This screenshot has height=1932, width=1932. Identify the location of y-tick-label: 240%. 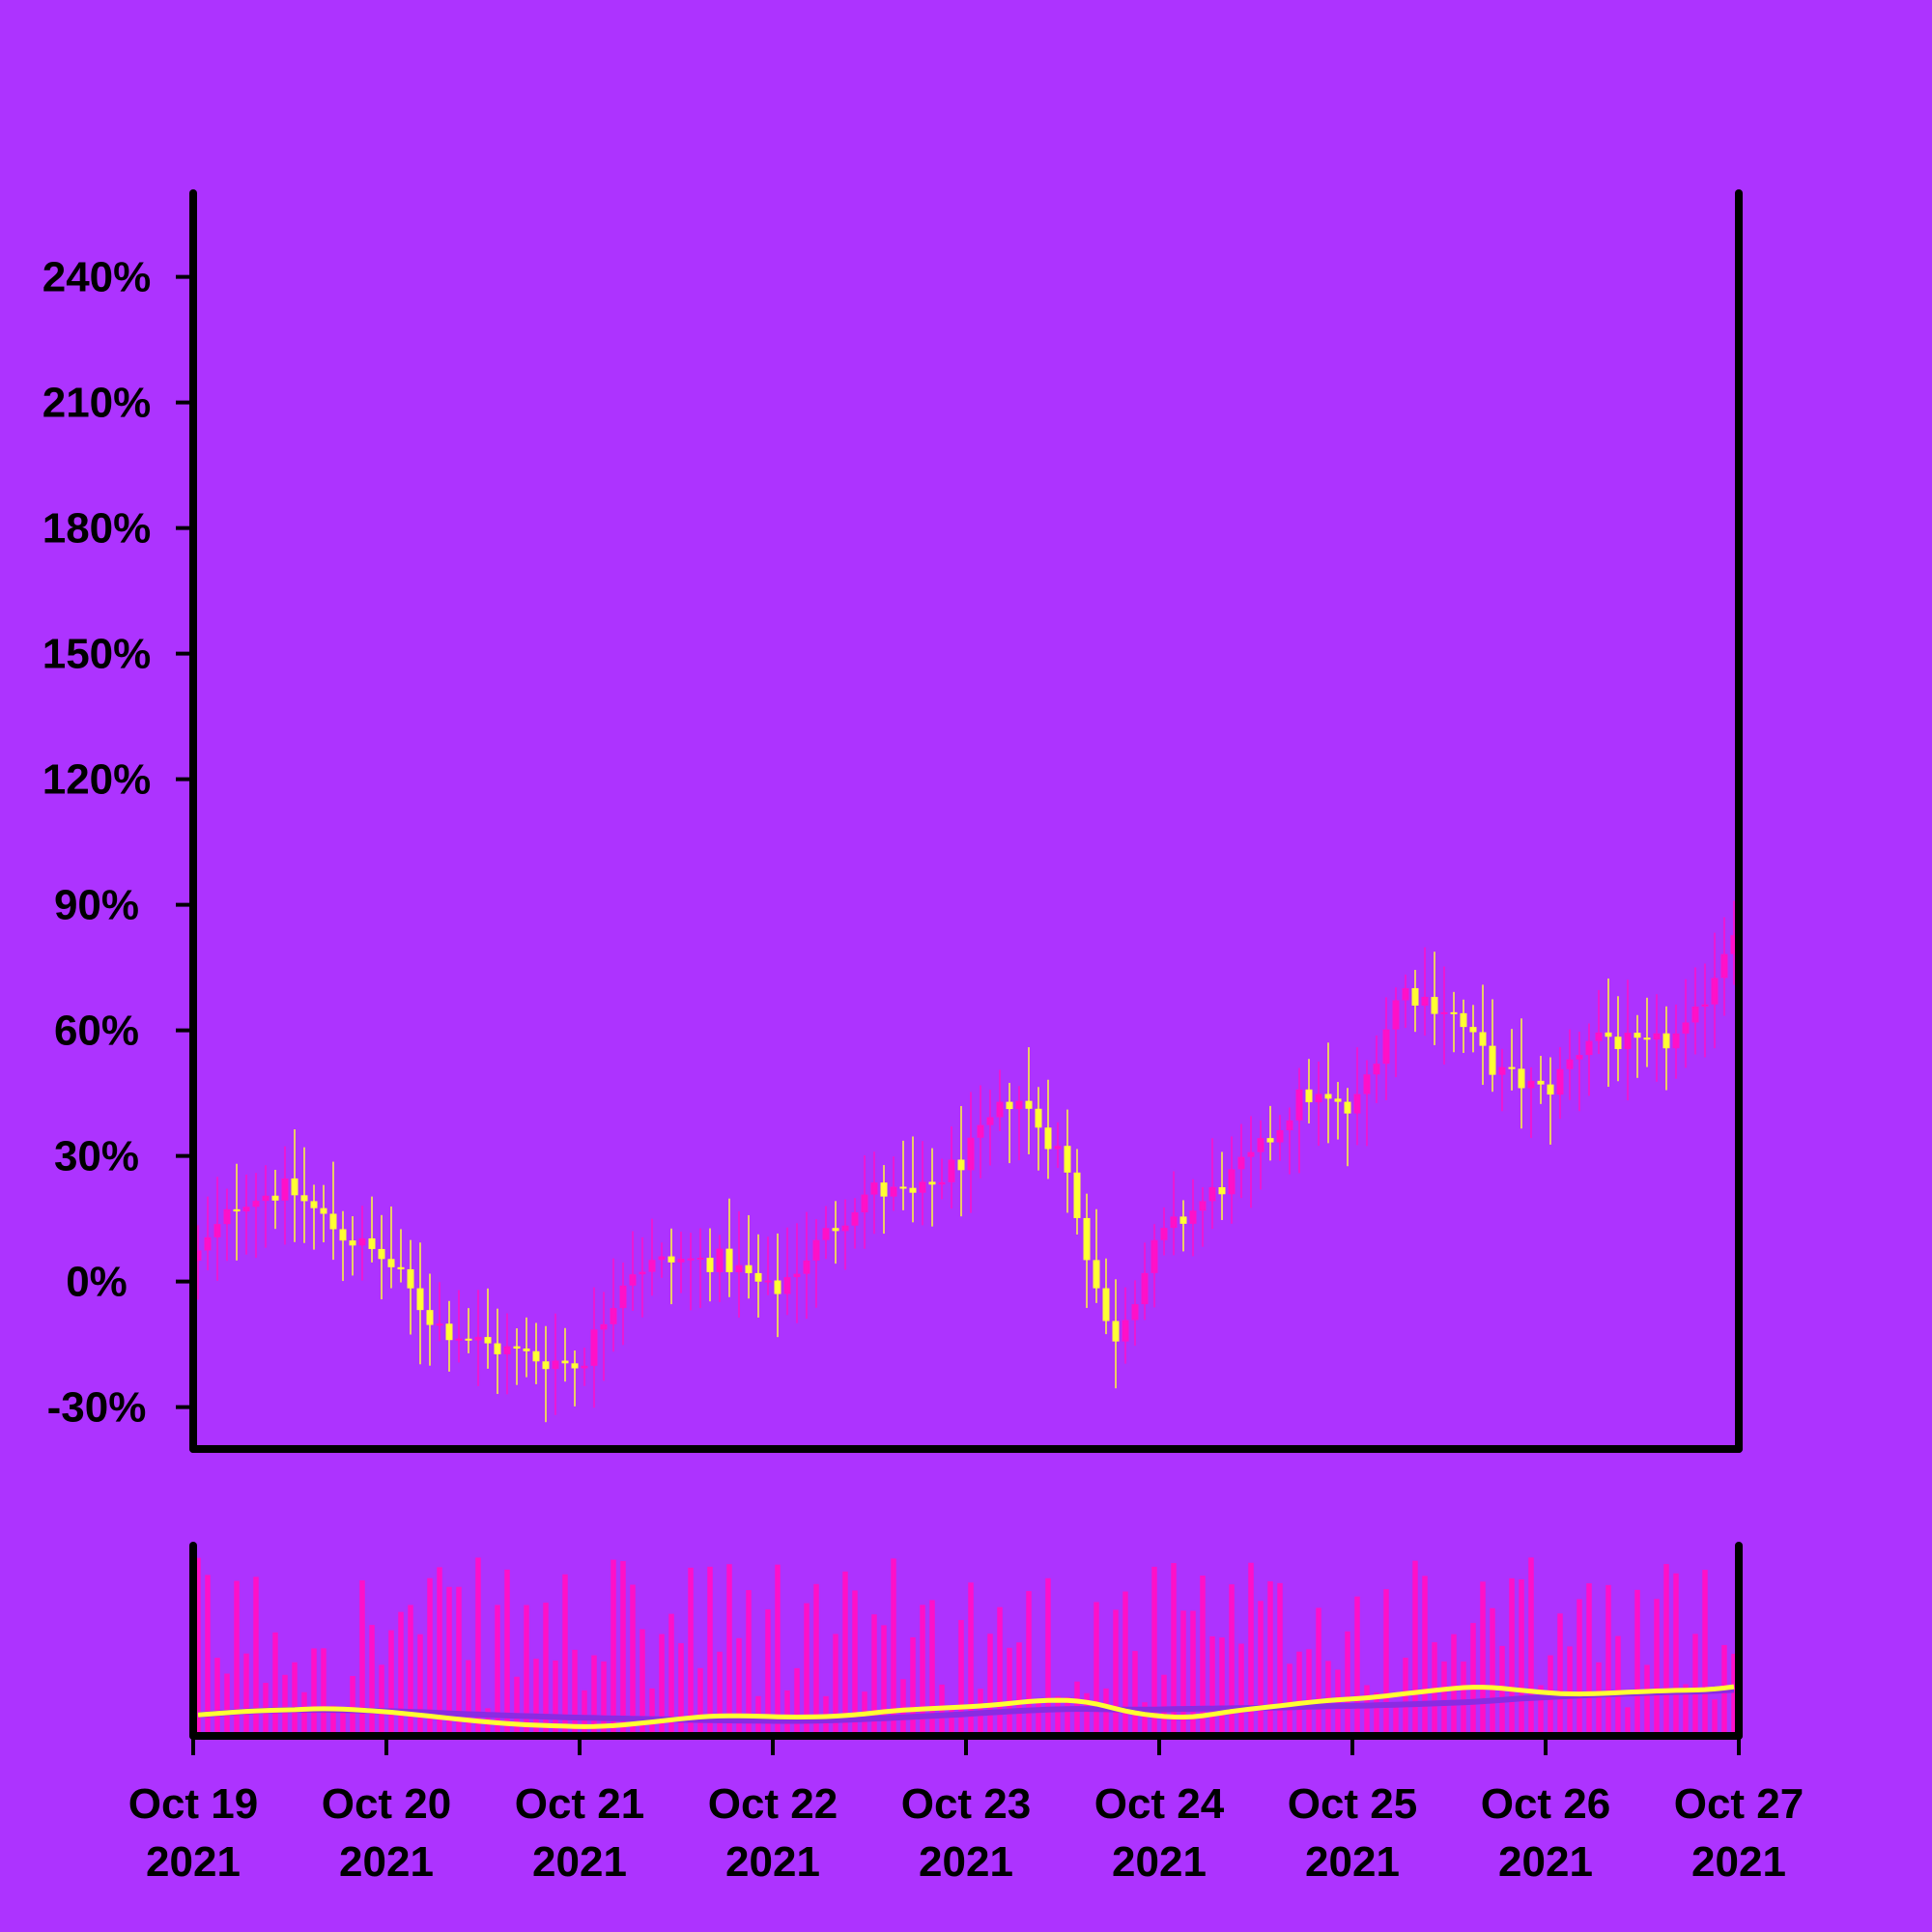
(97, 277).